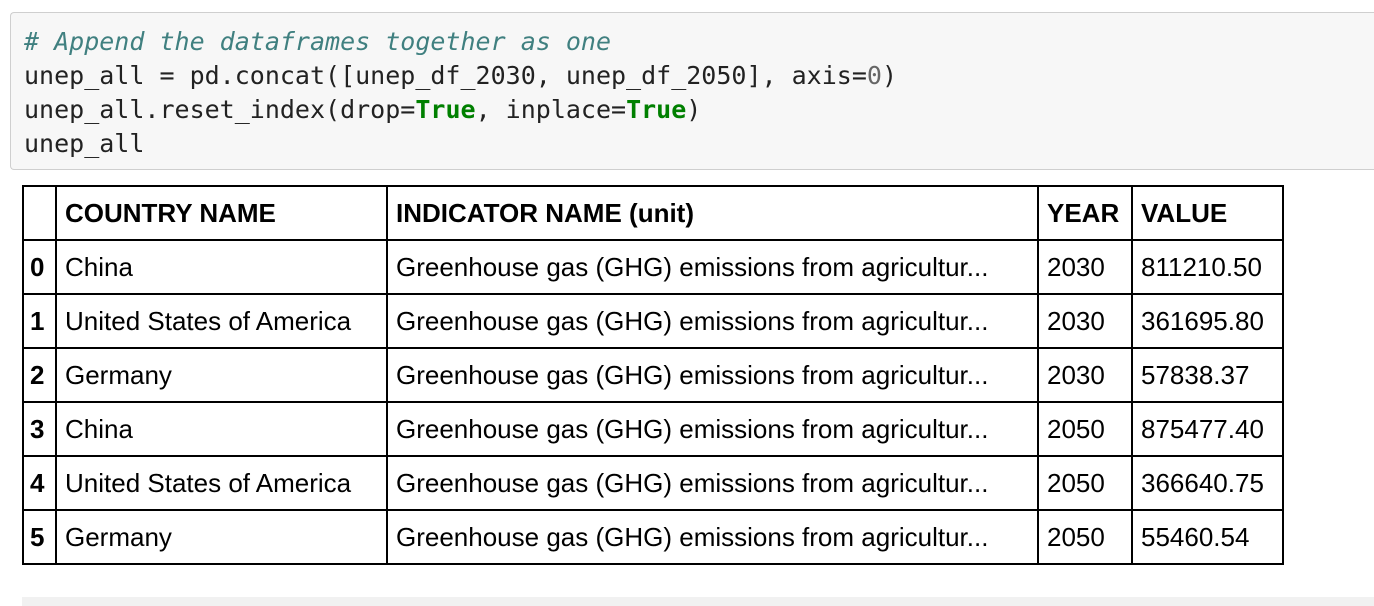 The height and width of the screenshot is (606, 1374). What do you see at coordinates (1207, 429) in the screenshot?
I see `cell-value: 875477.40` at bounding box center [1207, 429].